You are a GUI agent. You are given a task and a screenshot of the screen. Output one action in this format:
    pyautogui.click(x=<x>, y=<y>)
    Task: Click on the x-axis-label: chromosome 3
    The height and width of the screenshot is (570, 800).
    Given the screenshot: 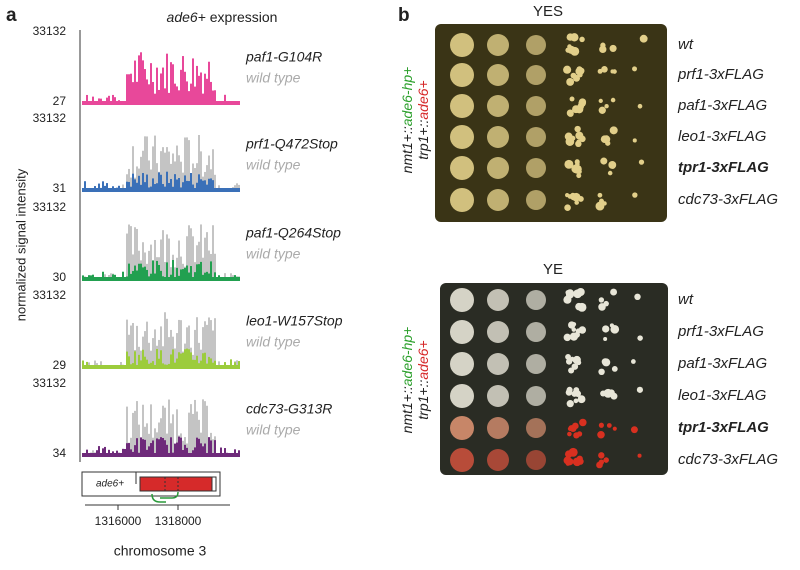 What is the action you would take?
    pyautogui.click(x=160, y=551)
    